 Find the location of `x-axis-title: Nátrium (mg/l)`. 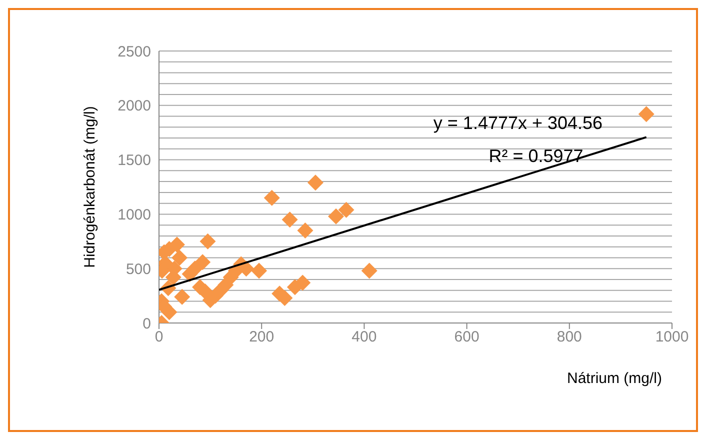

x-axis-title: Nátrium (mg/l) is located at coordinates (614, 378).